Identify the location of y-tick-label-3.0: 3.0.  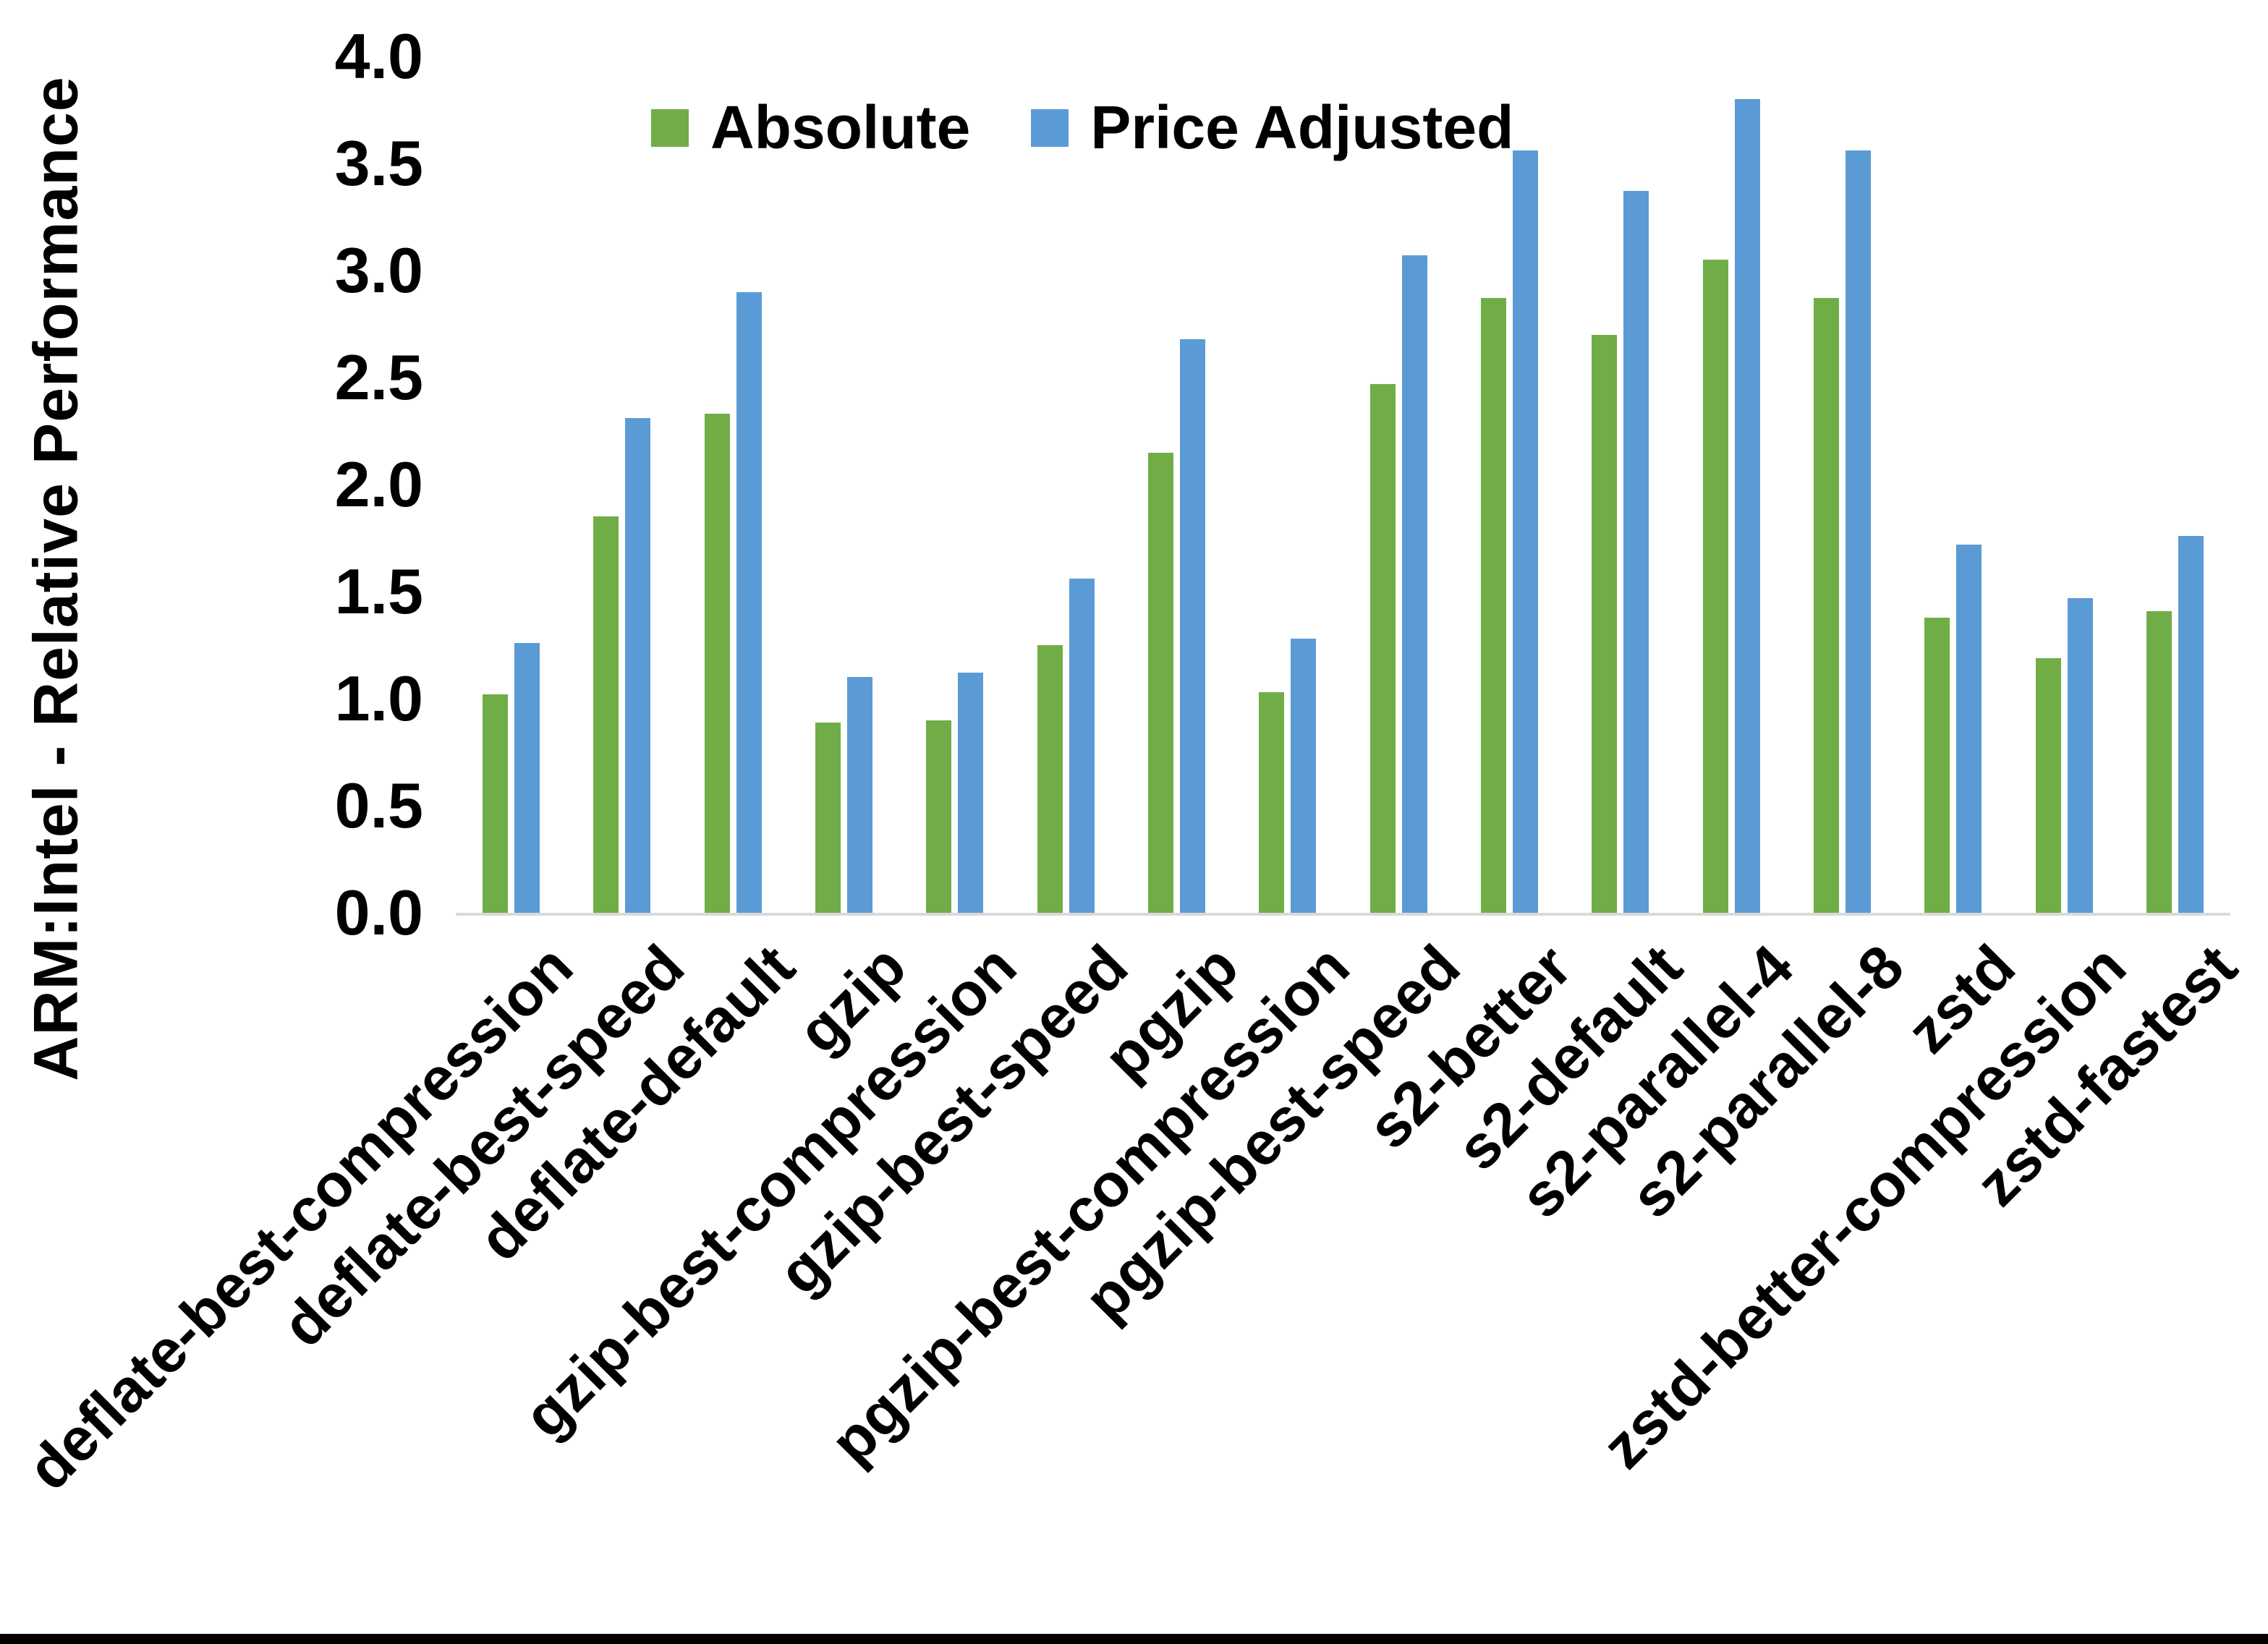
(379, 270).